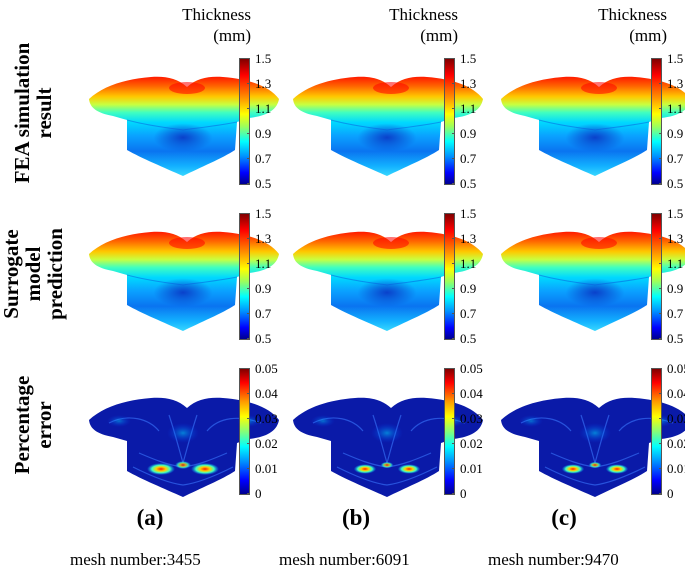  Describe the element at coordinates (150, 517) in the screenshot. I see `column-label-a: (a)` at that location.